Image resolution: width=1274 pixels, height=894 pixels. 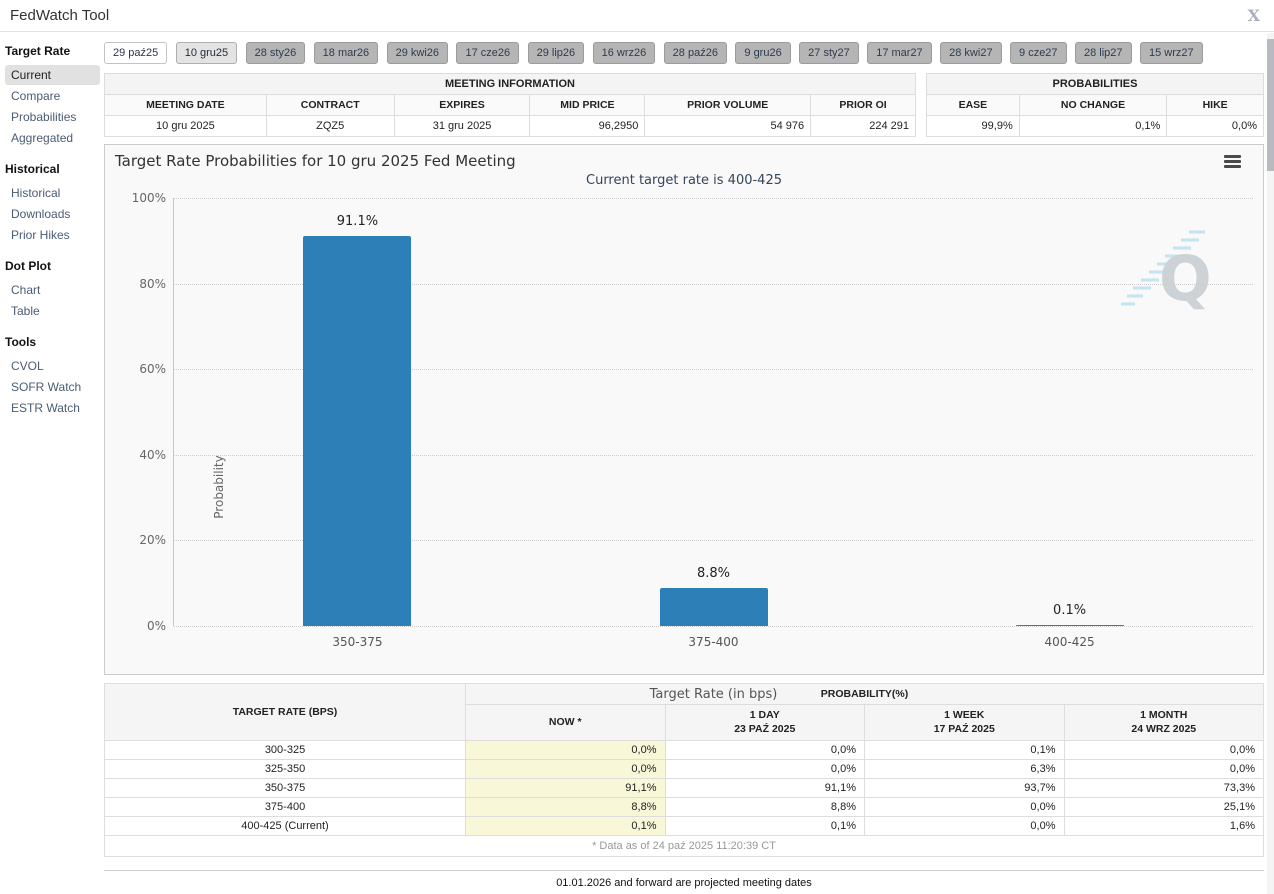 What do you see at coordinates (1069, 642) in the screenshot?
I see `x-axis-tick-label: 400-425` at bounding box center [1069, 642].